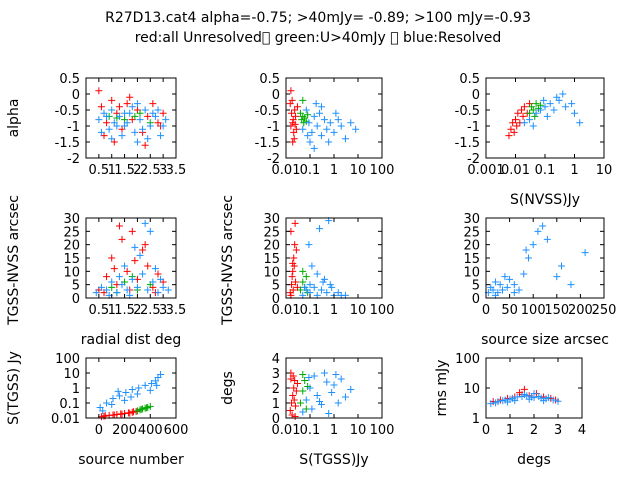 Image resolution: width=640 pixels, height=480 pixels. Describe the element at coordinates (67, 359) in the screenshot. I see `y-tick-label: 100` at that location.